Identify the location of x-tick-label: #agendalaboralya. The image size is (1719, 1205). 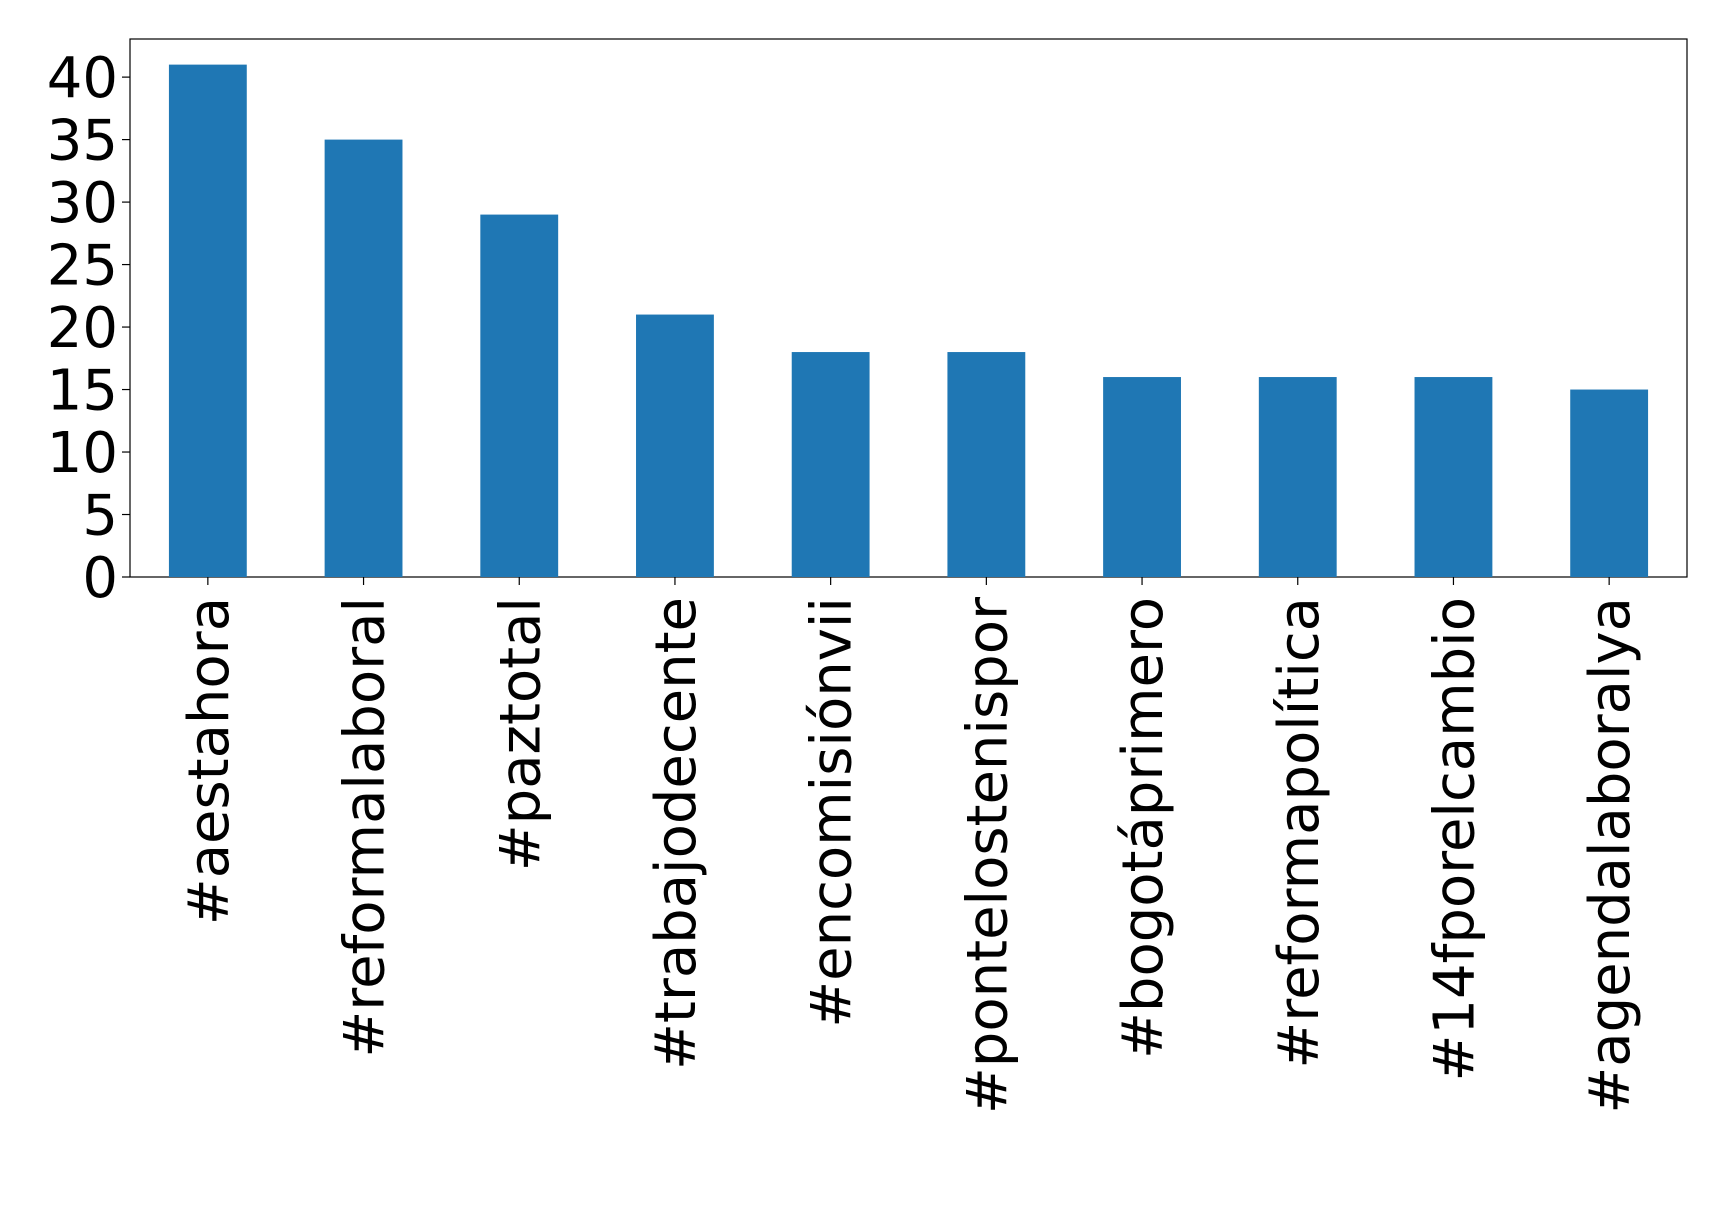
(1610, 855).